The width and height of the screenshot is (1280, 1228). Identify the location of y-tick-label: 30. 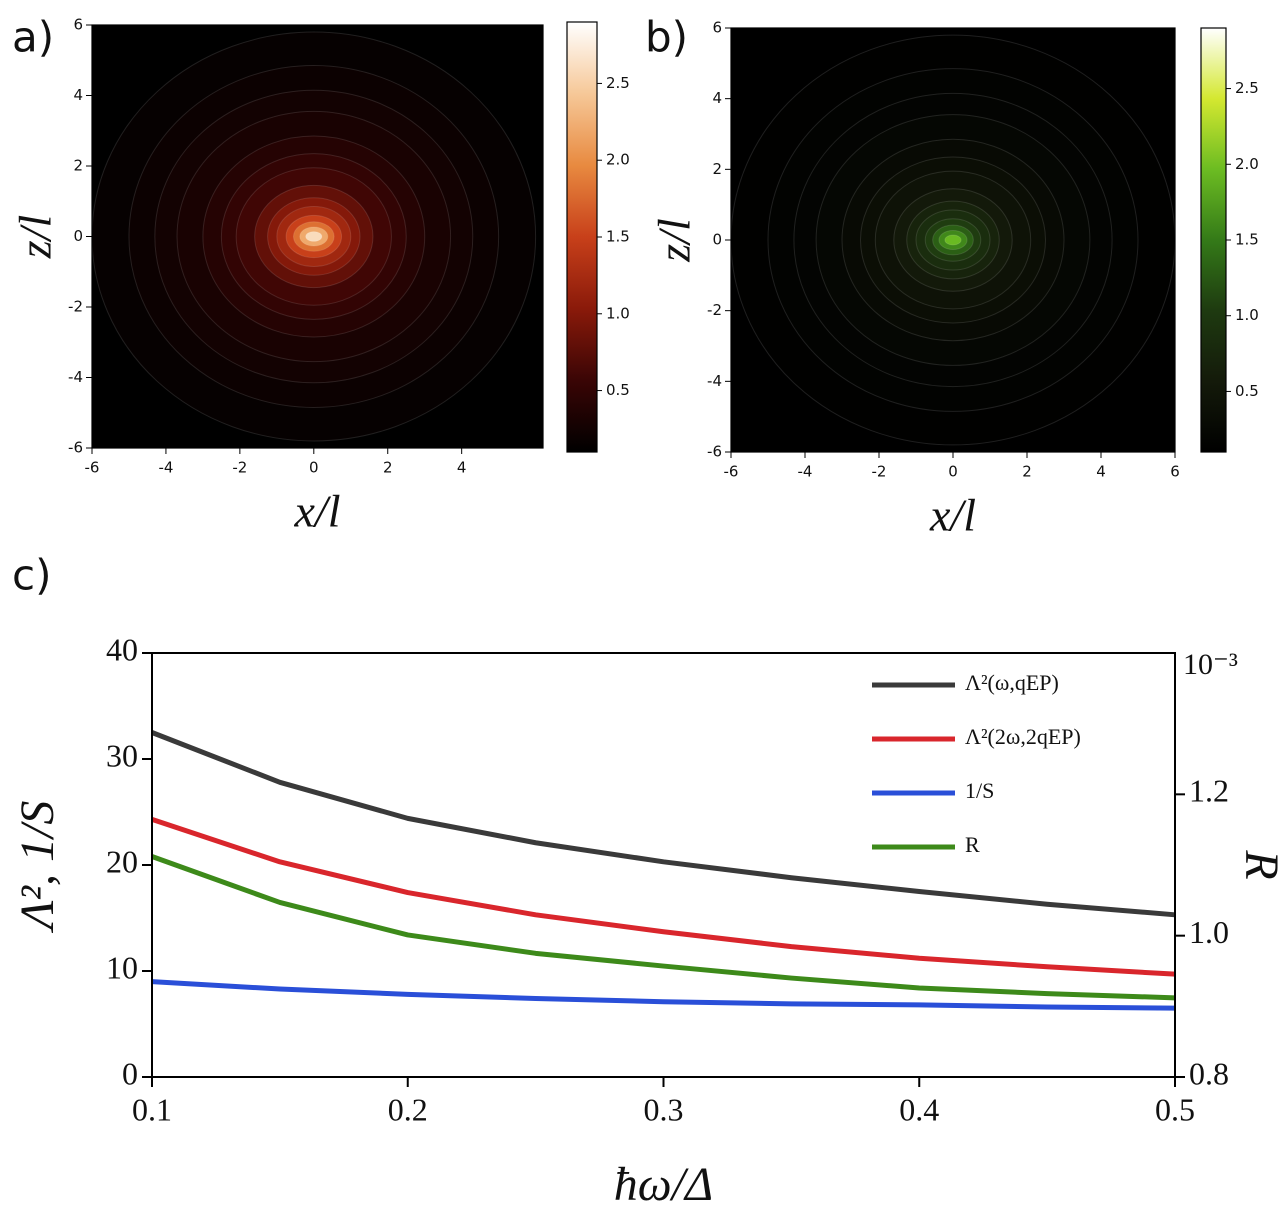
(122, 755).